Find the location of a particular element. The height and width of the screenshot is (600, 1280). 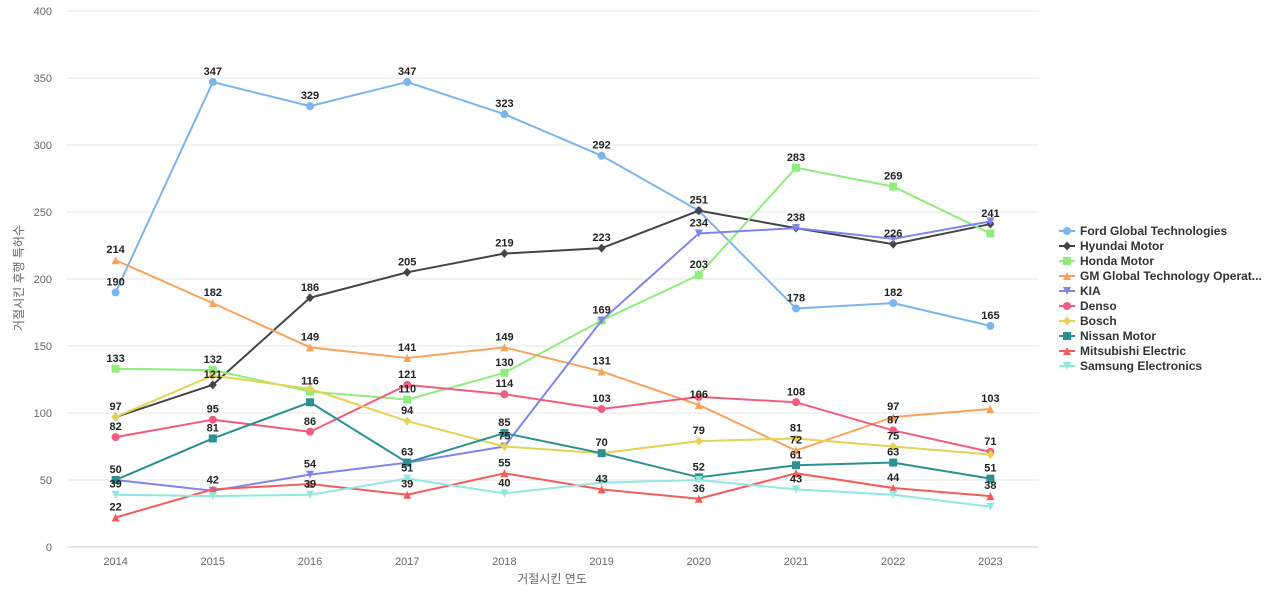

data-label: 44 is located at coordinates (893, 478).